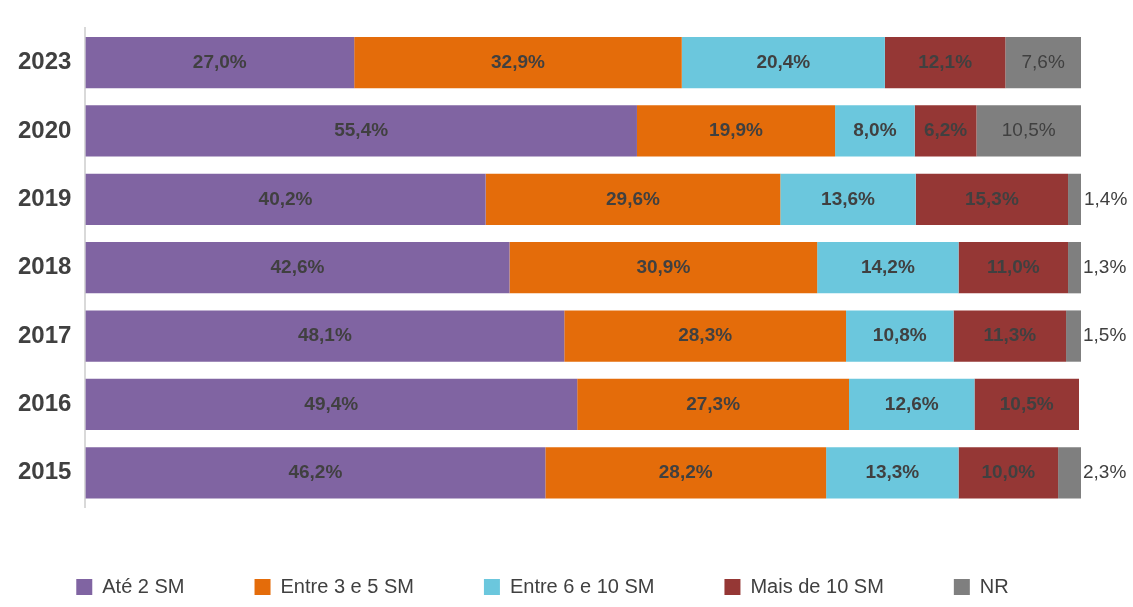  I want to click on y-tick-label: 2018, so click(45, 266).